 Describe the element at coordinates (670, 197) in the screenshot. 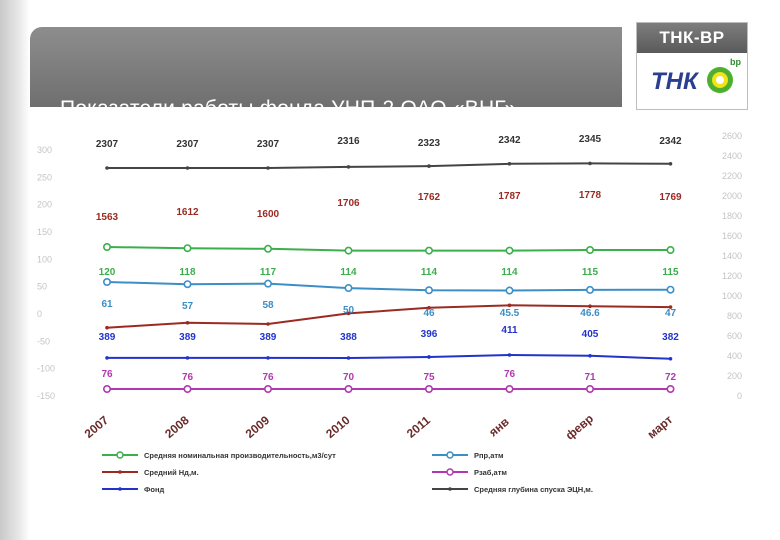

I see `data-label: 1769` at that location.